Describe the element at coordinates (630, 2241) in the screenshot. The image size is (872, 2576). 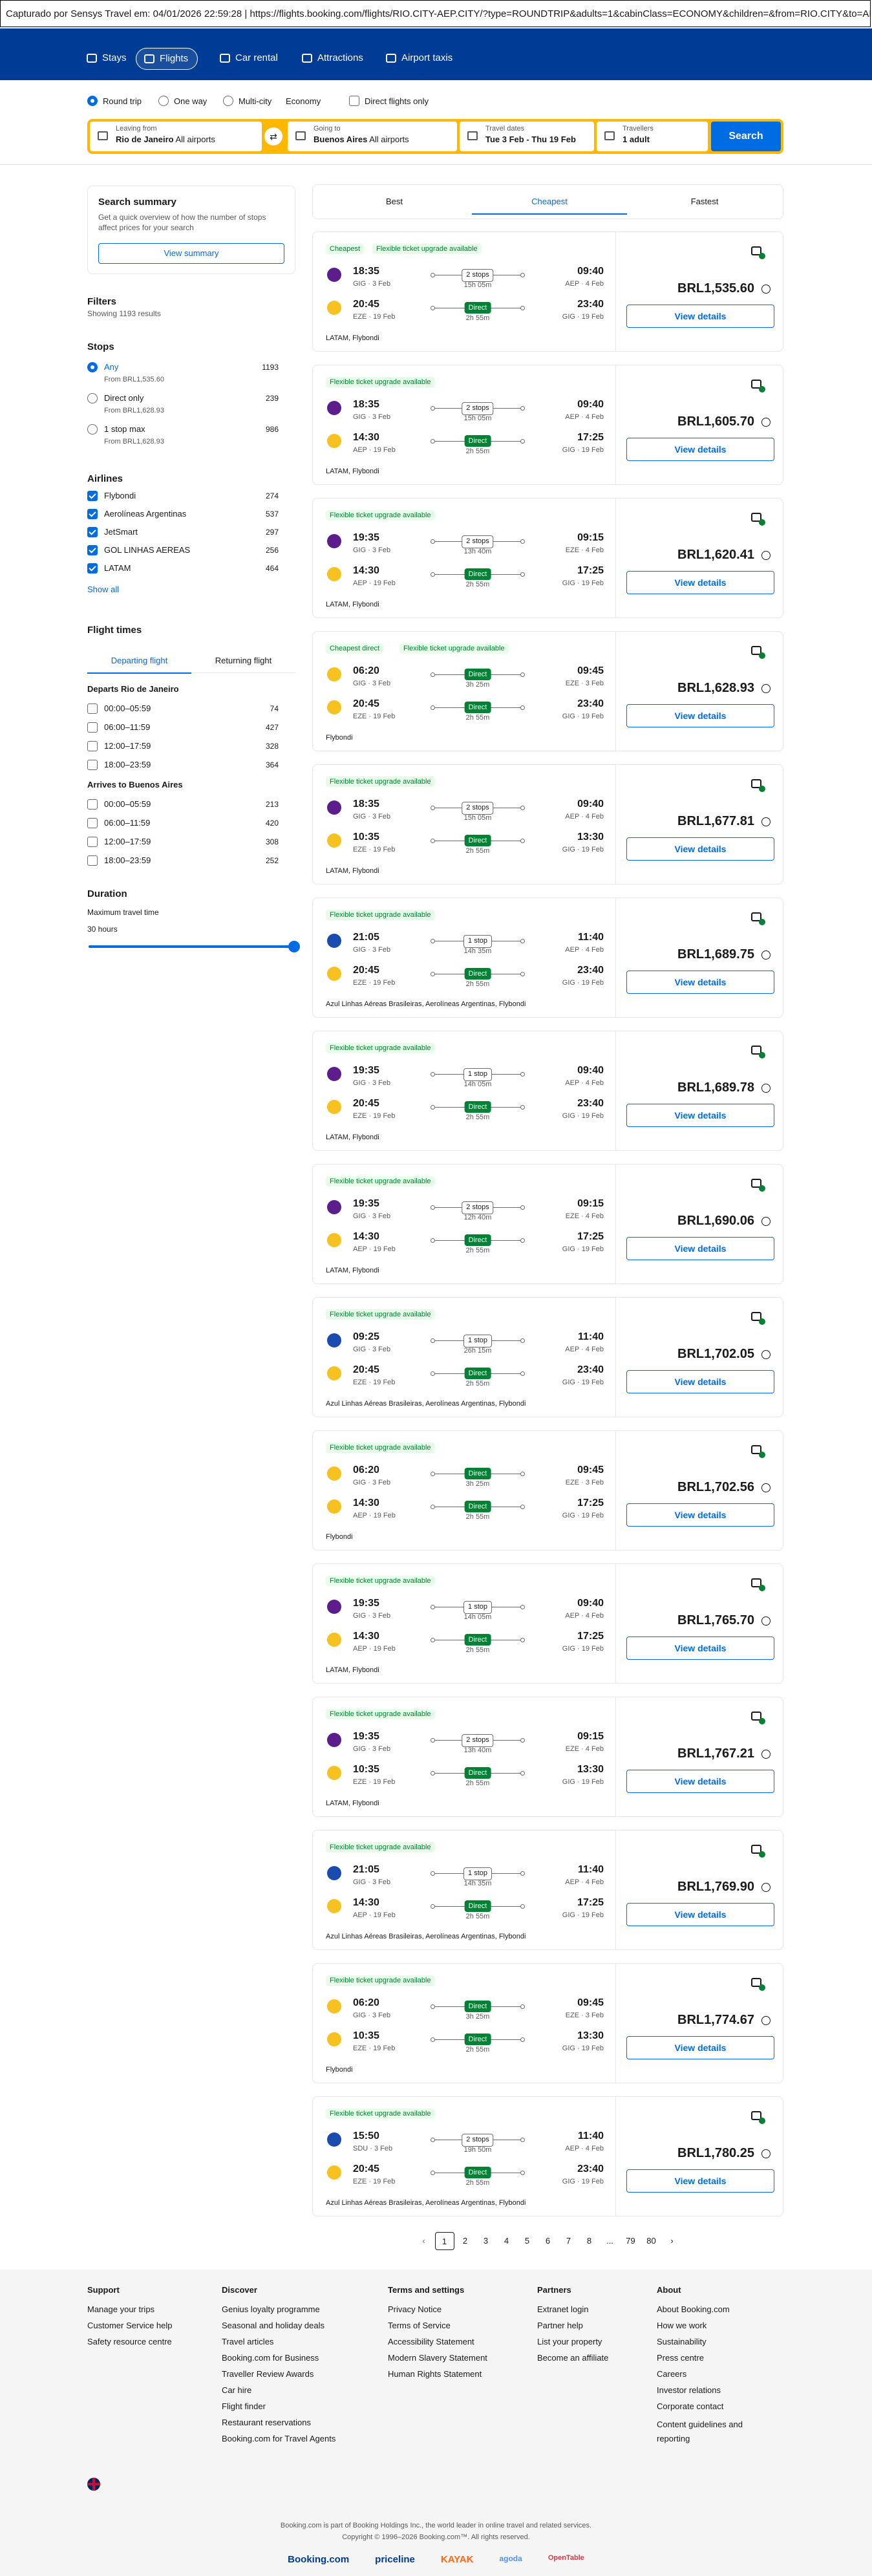
I see `page-link: 79` at that location.